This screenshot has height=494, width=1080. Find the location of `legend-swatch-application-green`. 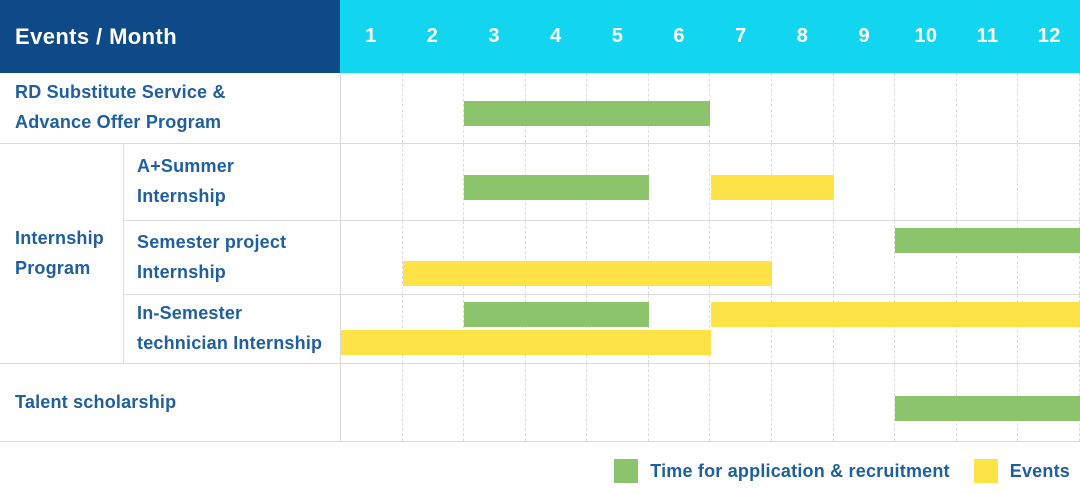

legend-swatch-application-green is located at coordinates (626, 471).